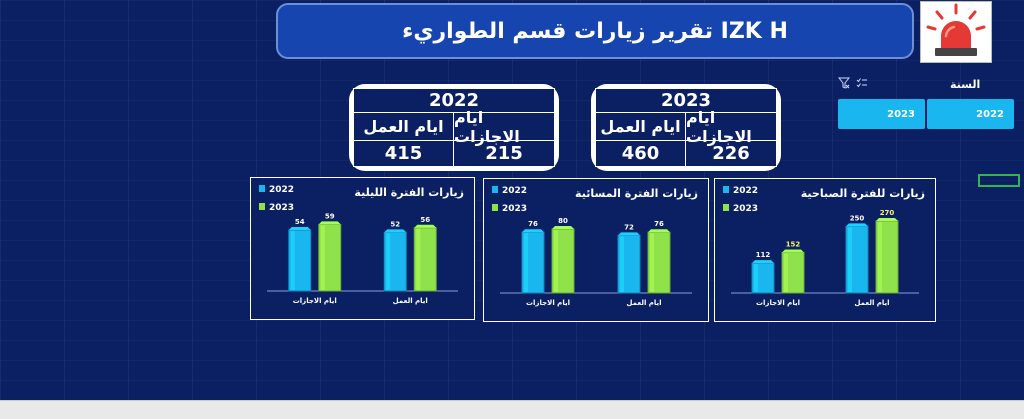  I want to click on data-label: 80, so click(563, 221).